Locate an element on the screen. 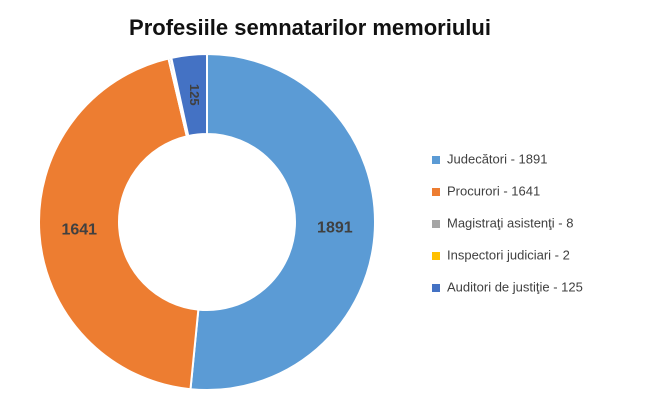 This screenshot has width=648, height=420. legend-label: Magistraţi asistenţi - 8 is located at coordinates (510, 222).